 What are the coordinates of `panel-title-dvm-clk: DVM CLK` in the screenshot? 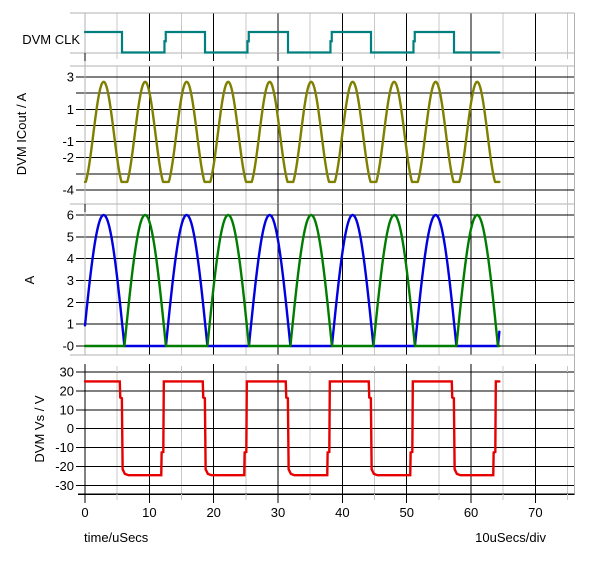 It's located at (51, 39).